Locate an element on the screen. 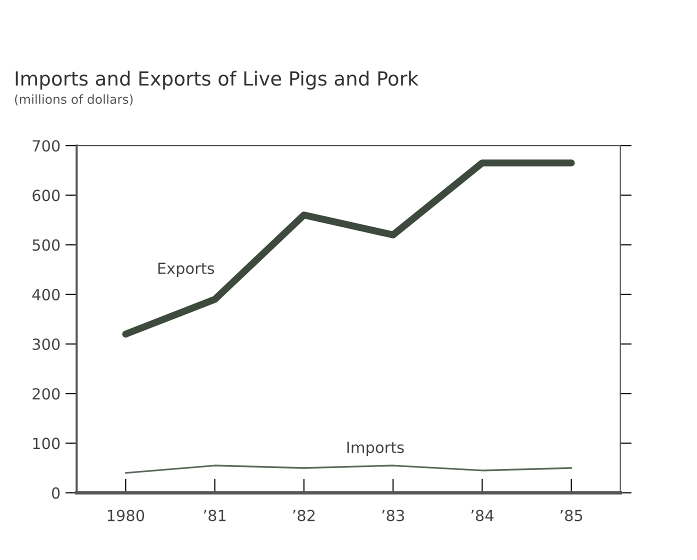 The image size is (697, 560). y-tick-label: 500 is located at coordinates (46, 245).